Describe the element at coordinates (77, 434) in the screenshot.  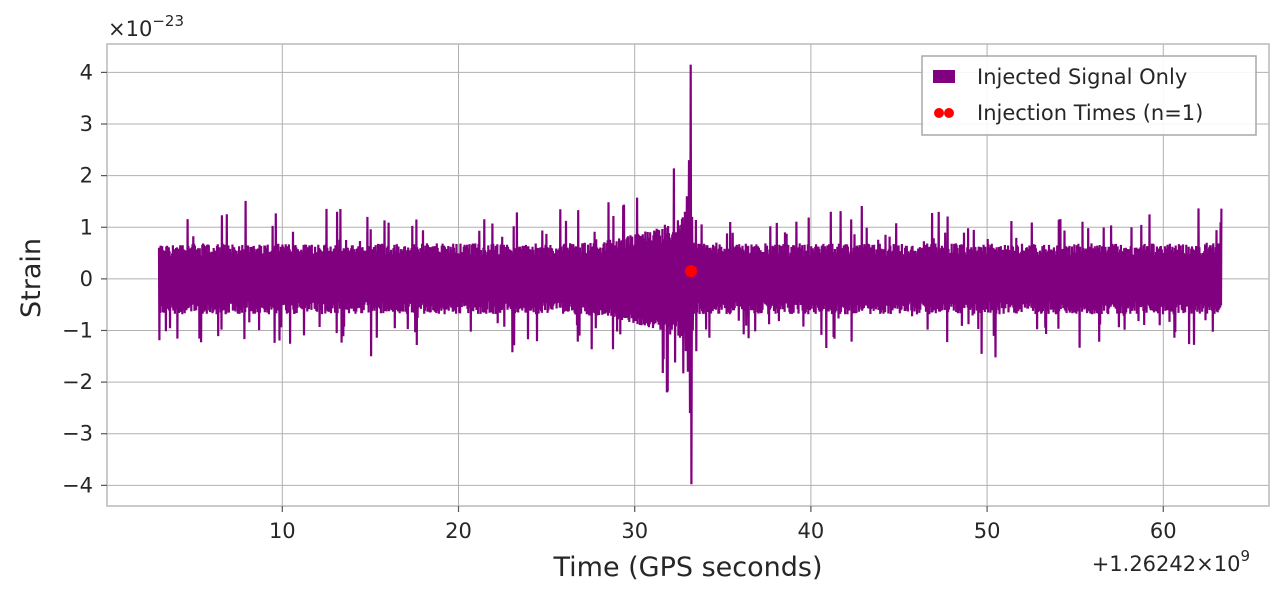
I see `y-tick-label: −3` at that location.